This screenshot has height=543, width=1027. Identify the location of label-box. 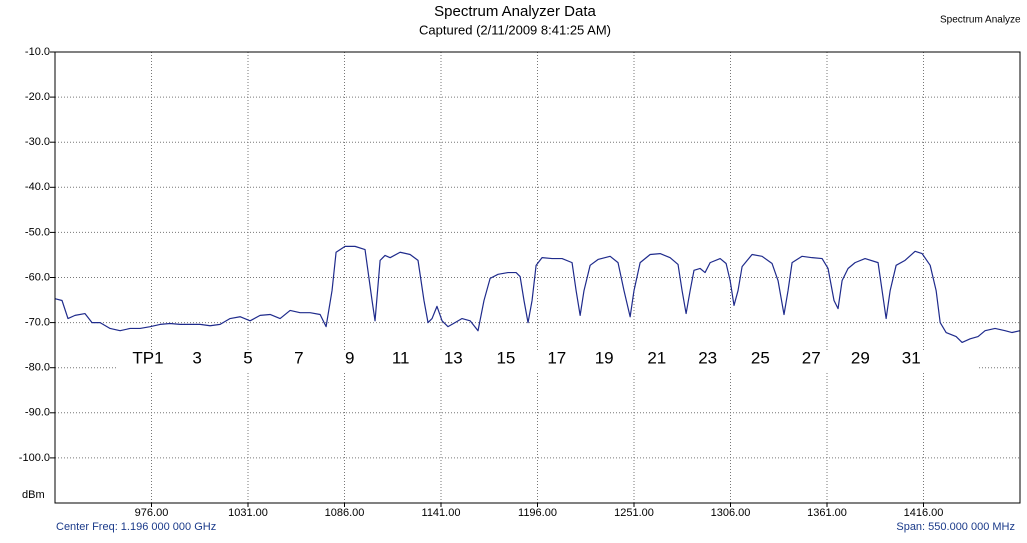
(548, 361).